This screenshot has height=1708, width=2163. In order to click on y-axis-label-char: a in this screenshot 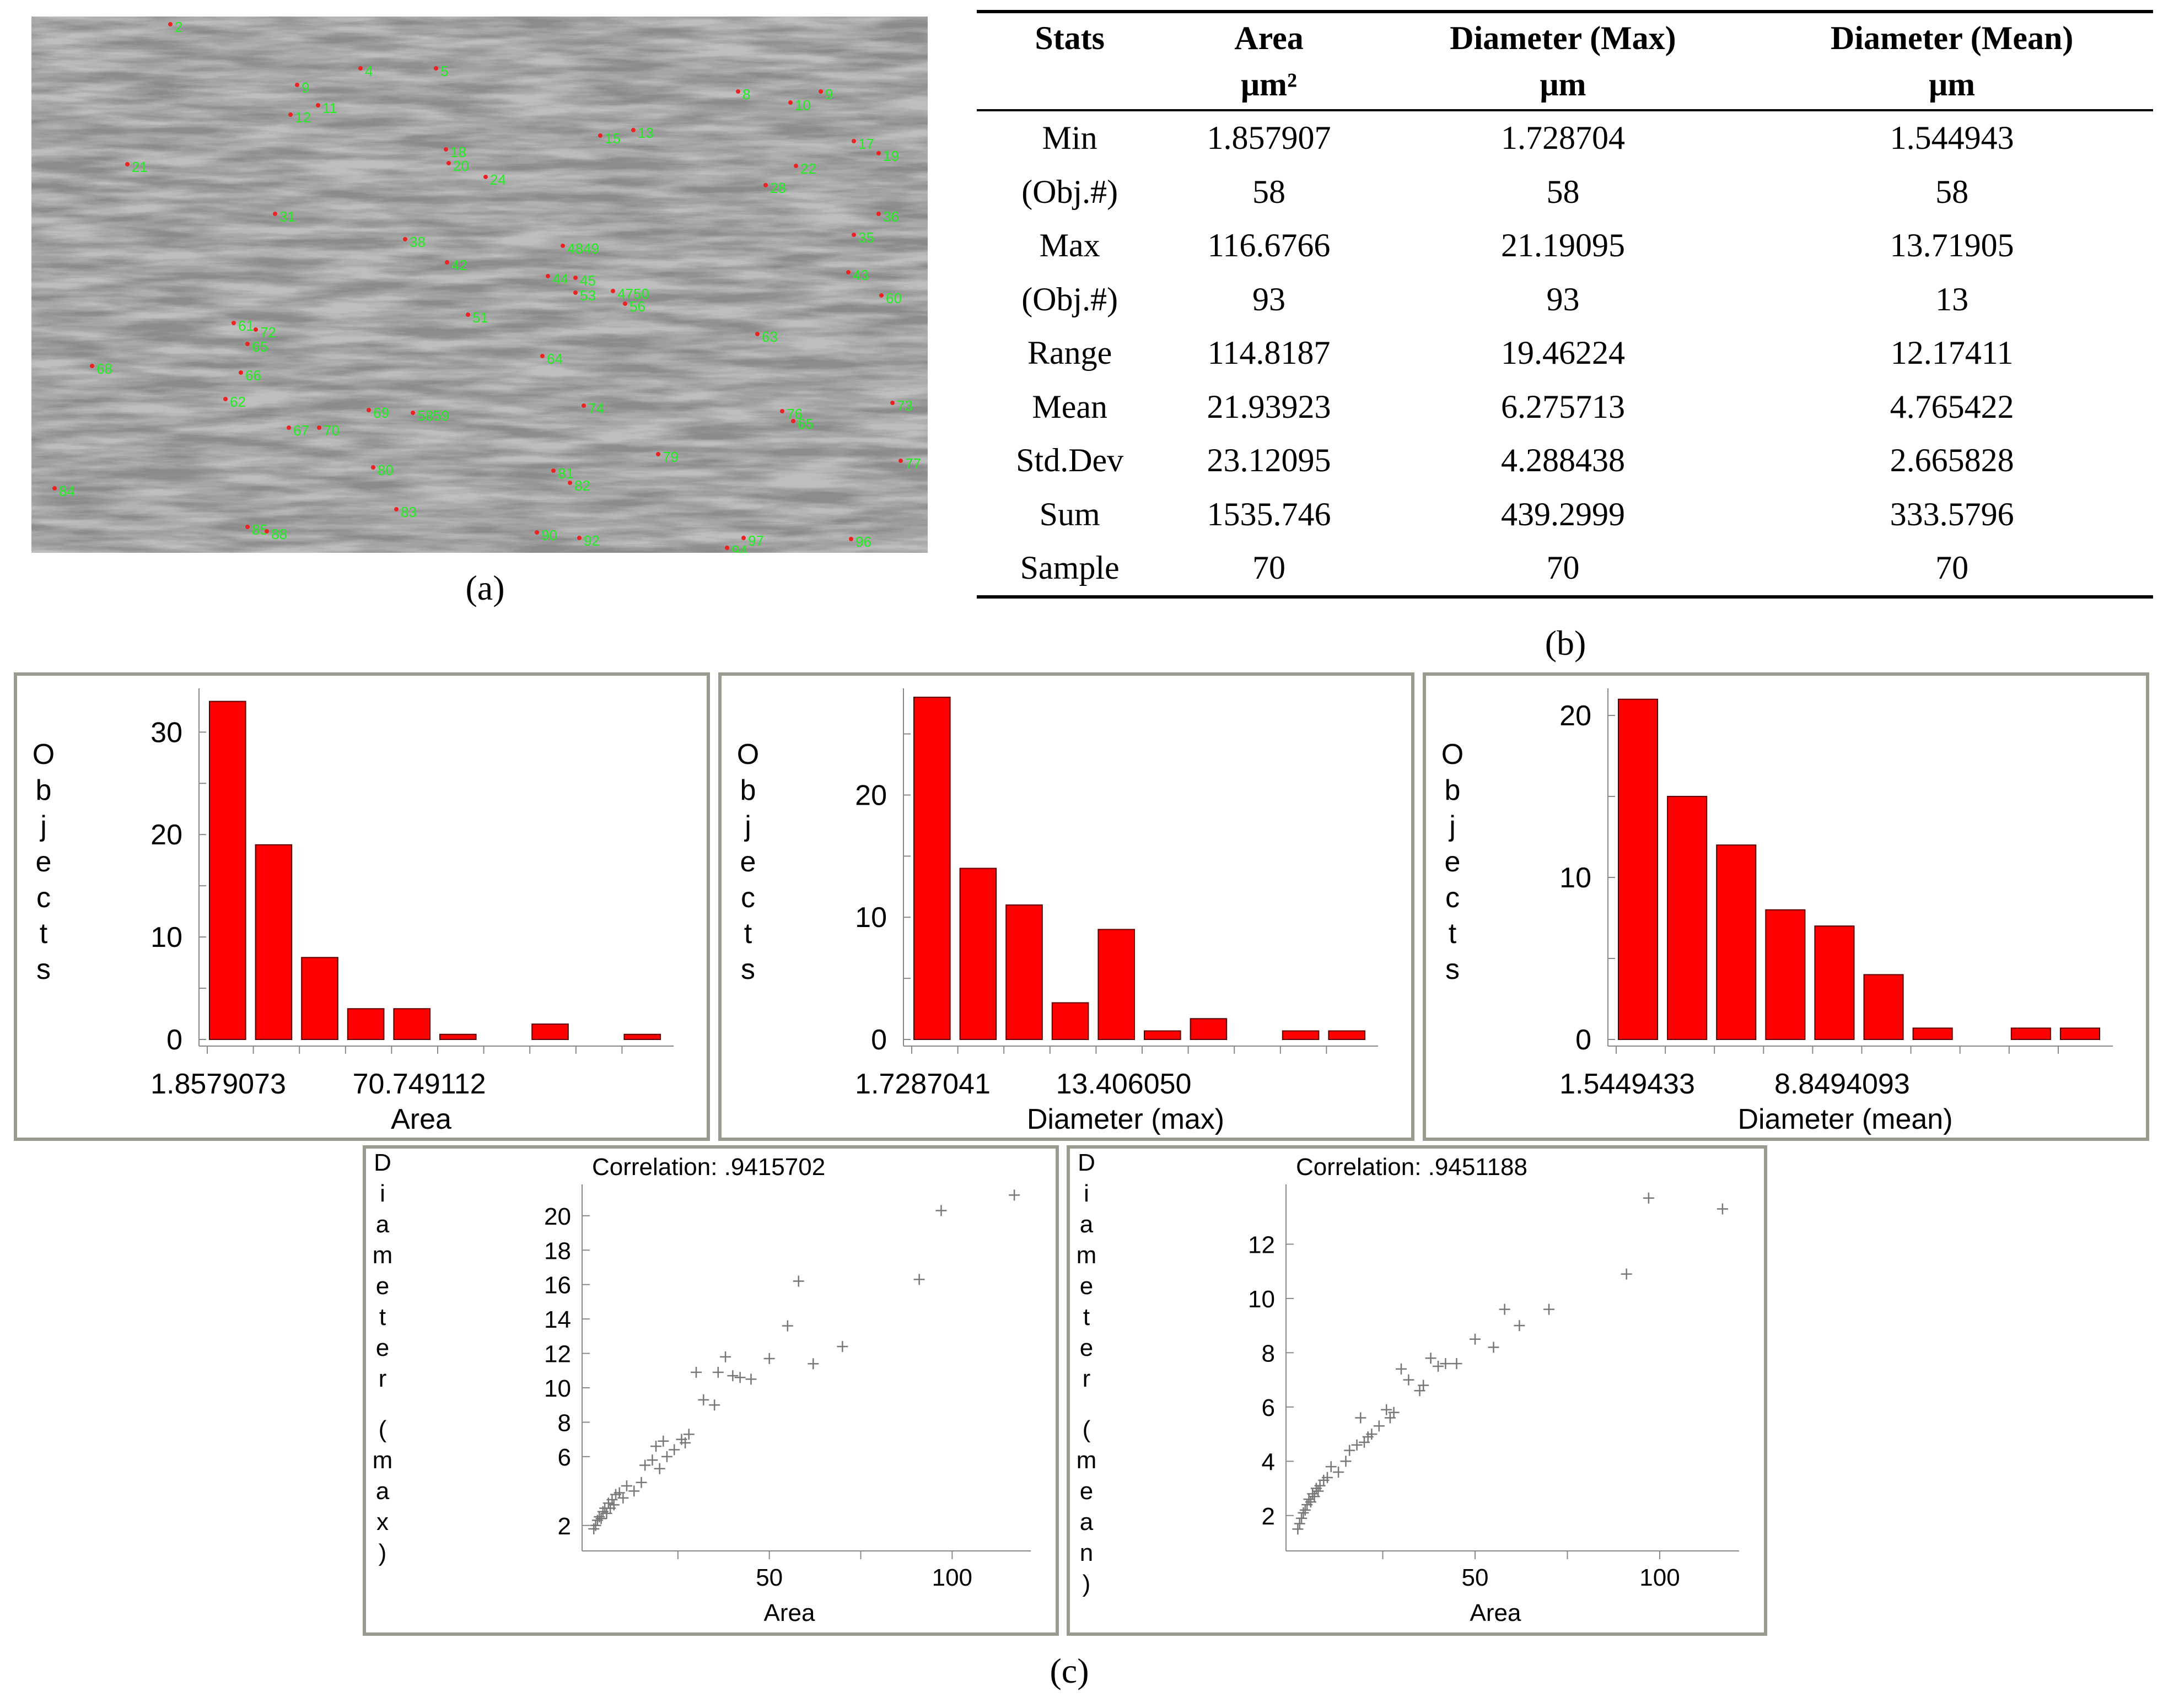, I will do `click(1087, 1521)`.